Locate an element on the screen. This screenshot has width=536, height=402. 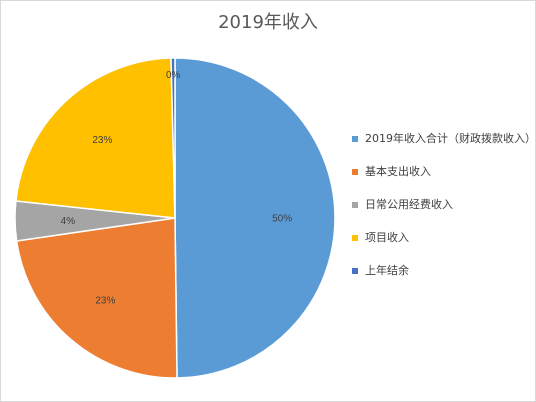
legend-label-3: 项目收入 is located at coordinates (387, 237).